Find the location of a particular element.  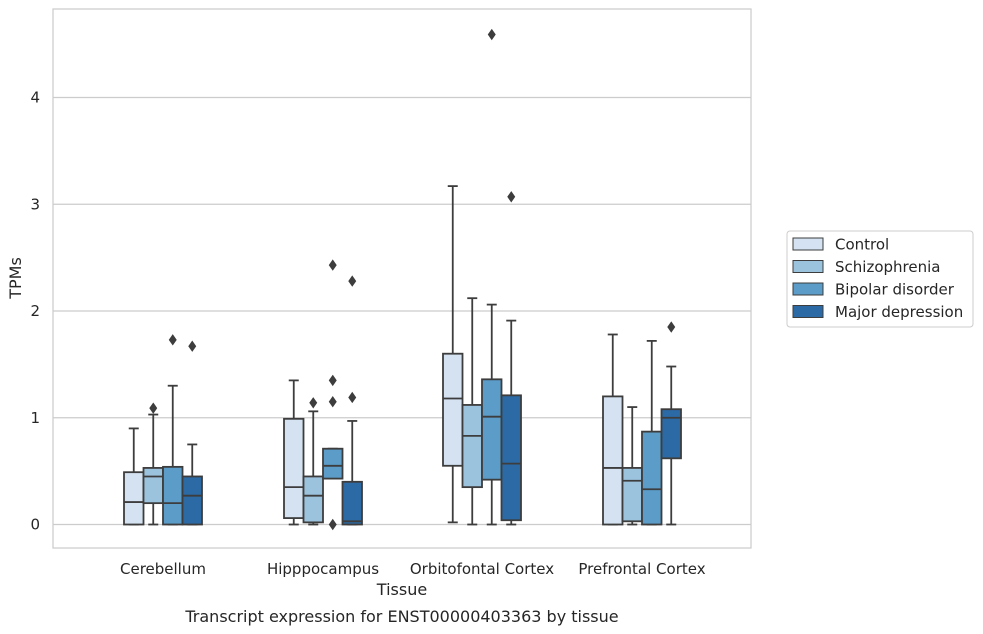

x-tick-label-2: Orbitofontal Cortex is located at coordinates (482, 569).